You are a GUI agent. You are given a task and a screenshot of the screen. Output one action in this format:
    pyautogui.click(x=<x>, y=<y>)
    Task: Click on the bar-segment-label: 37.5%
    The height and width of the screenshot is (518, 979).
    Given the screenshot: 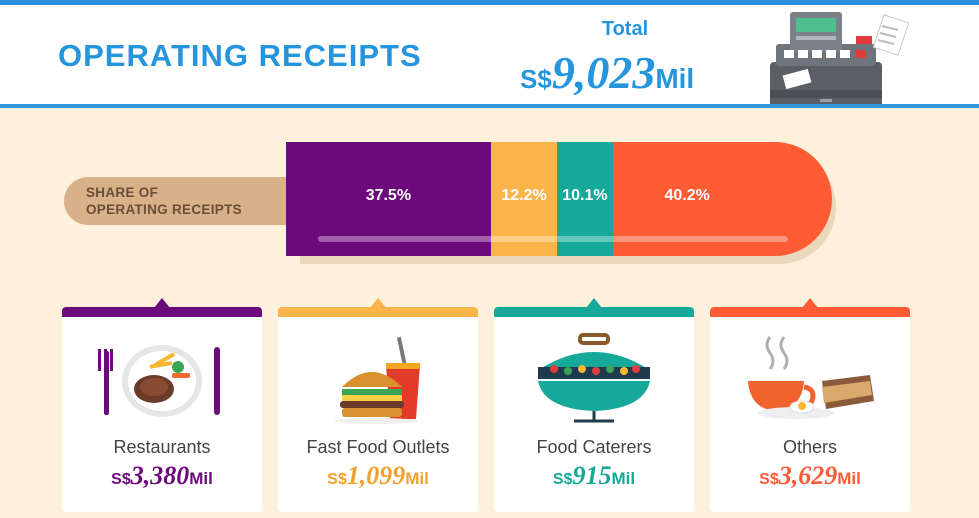 What is the action you would take?
    pyautogui.click(x=388, y=195)
    